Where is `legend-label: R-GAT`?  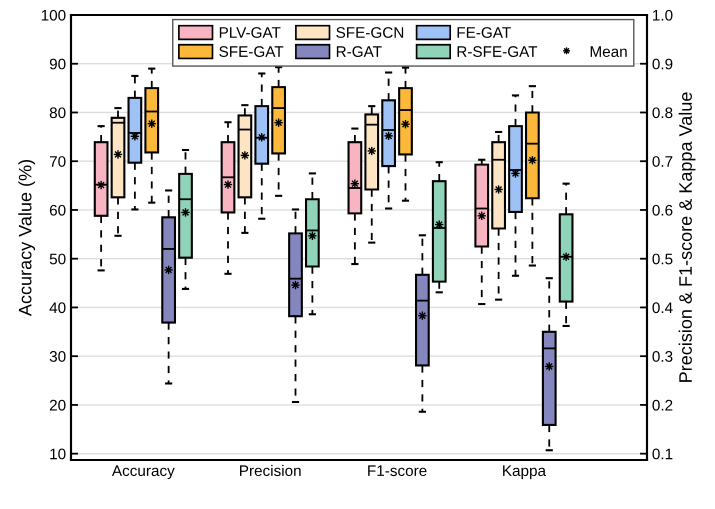
legend-label: R-GAT is located at coordinates (359, 51).